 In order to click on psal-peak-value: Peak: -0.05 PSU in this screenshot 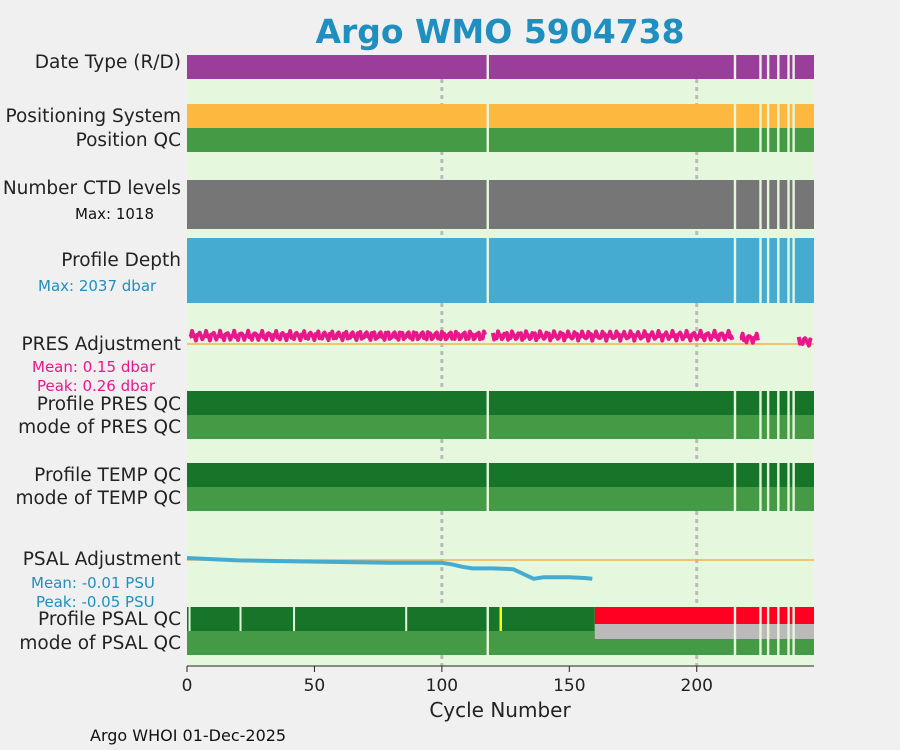, I will do `click(95, 602)`.